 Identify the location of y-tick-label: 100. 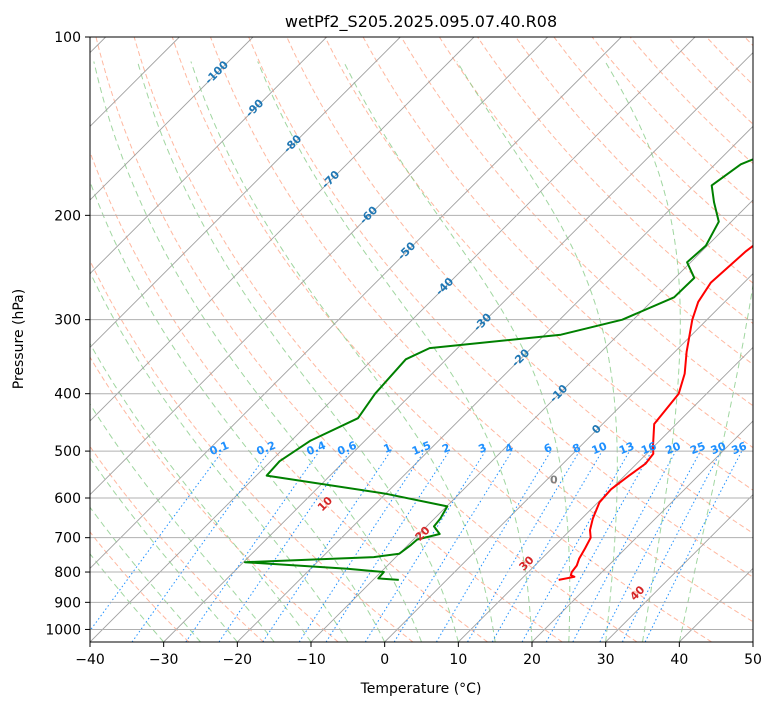
(67, 38).